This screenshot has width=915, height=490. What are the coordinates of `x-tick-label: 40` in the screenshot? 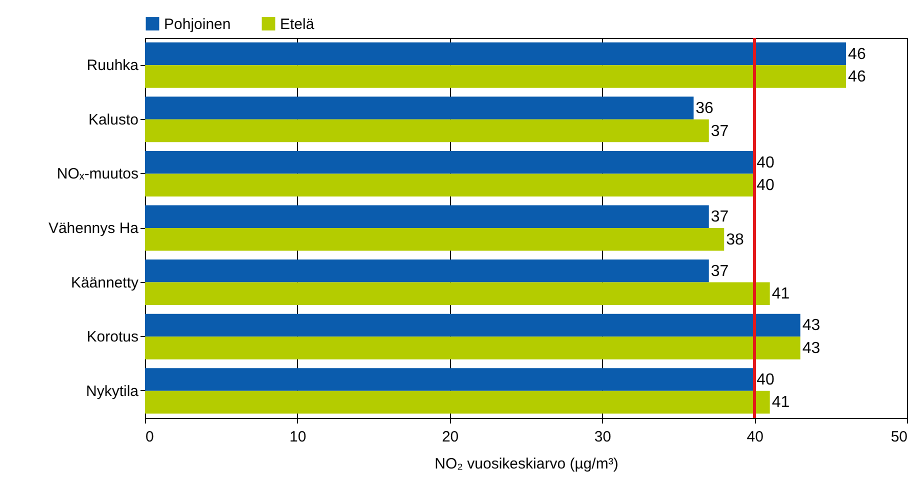 It's located at (755, 437).